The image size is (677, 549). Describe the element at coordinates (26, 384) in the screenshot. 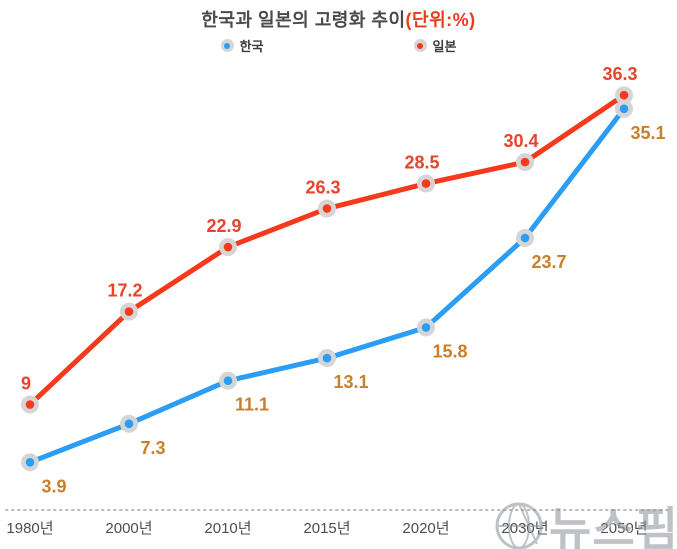

I see `value-label-japan: 9` at that location.